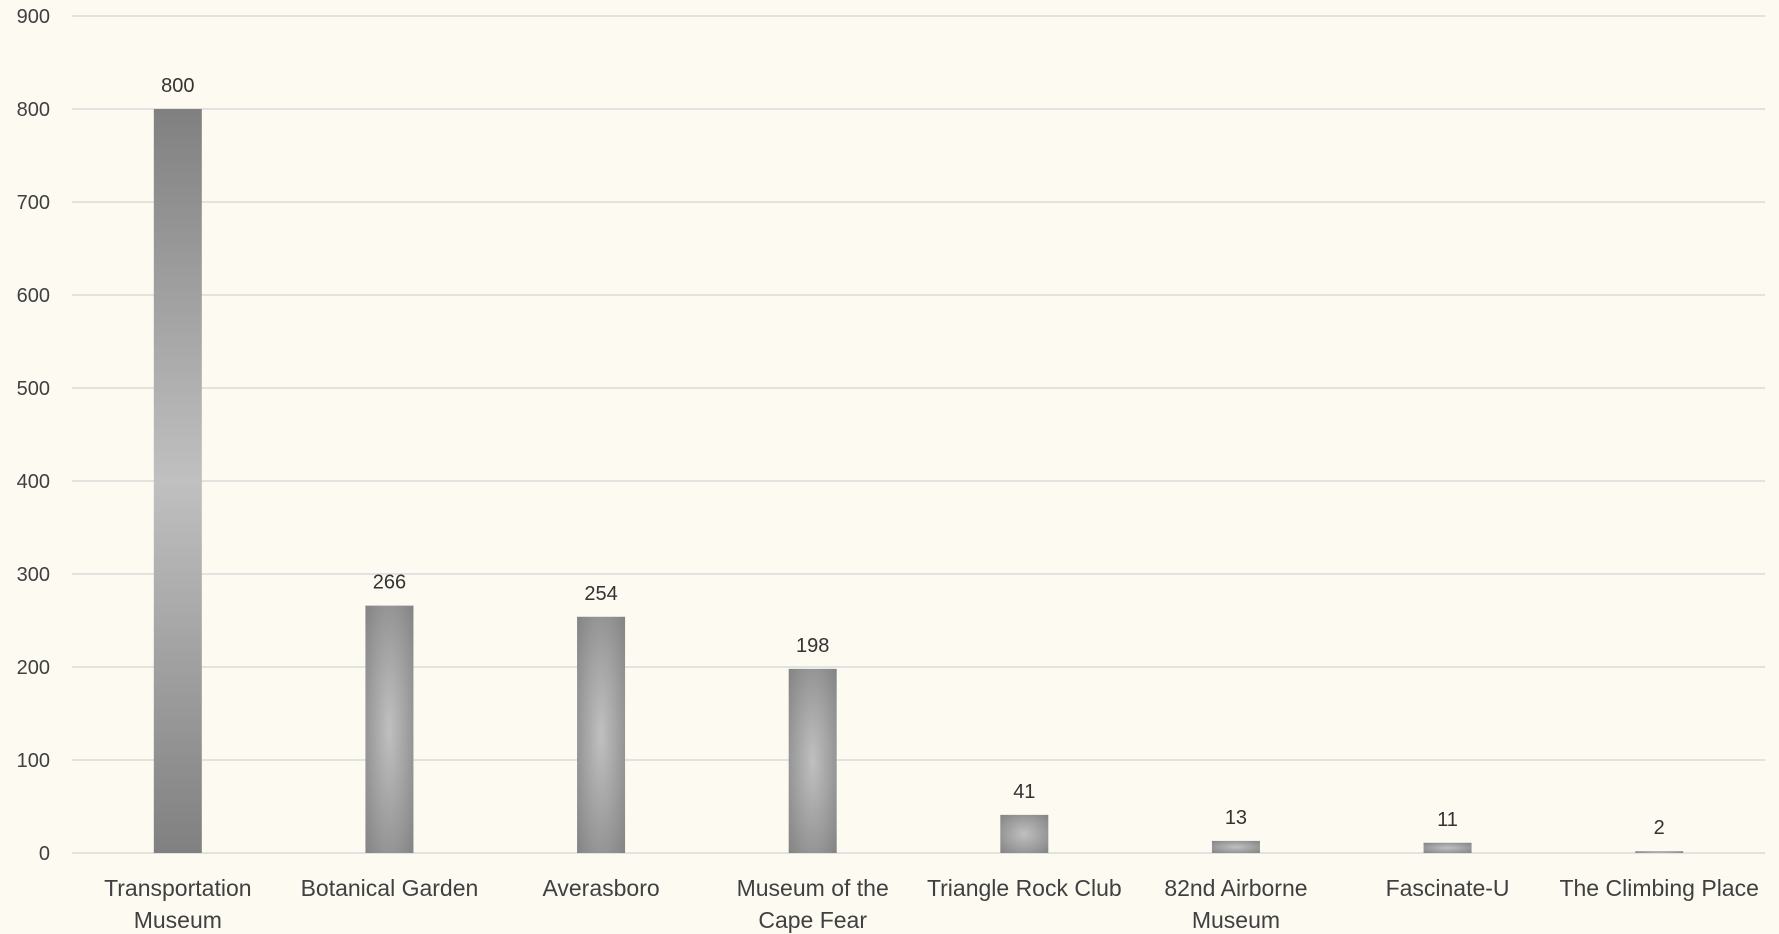 This screenshot has width=1779, height=934. I want to click on data-label: 198, so click(812, 646).